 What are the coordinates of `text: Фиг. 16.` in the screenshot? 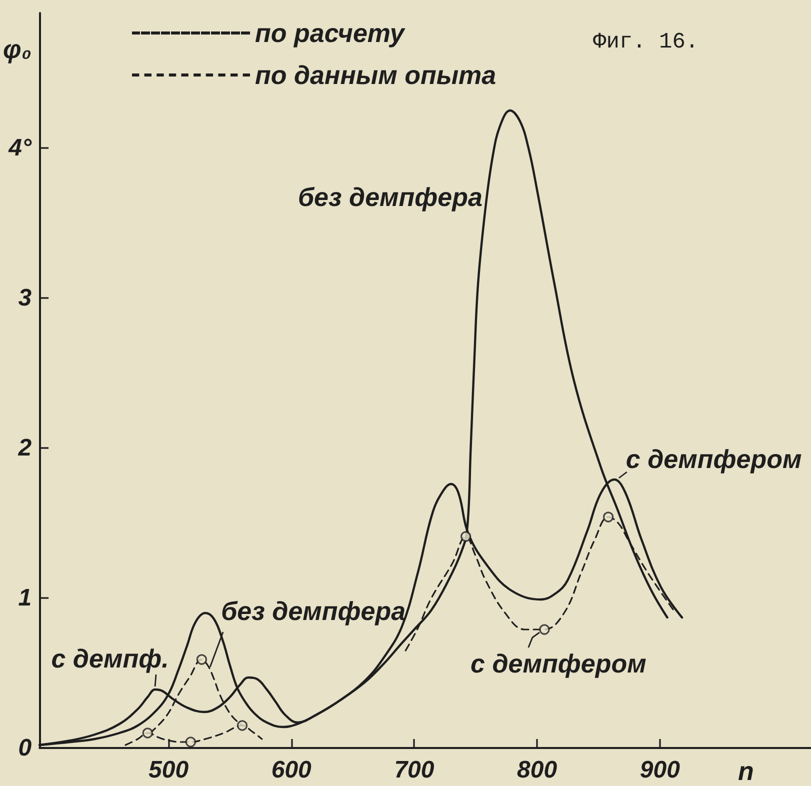 It's located at (646, 42).